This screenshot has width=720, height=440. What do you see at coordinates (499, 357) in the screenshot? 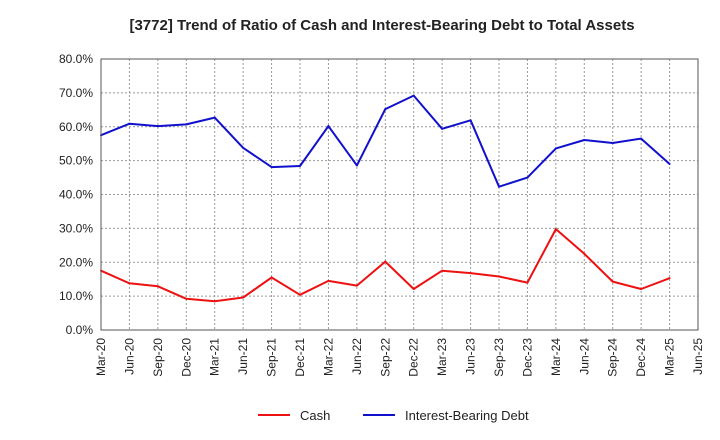
I see `x-tick-label: Sep-23` at bounding box center [499, 357].